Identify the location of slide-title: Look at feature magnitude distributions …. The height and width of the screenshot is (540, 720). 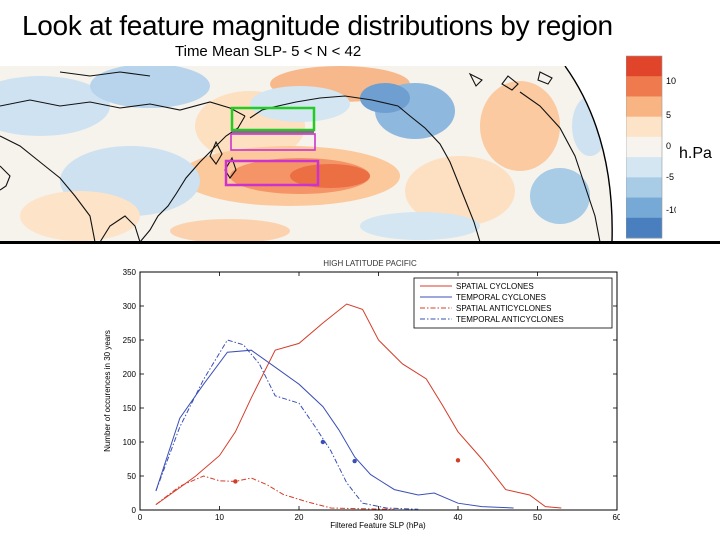
(317, 25).